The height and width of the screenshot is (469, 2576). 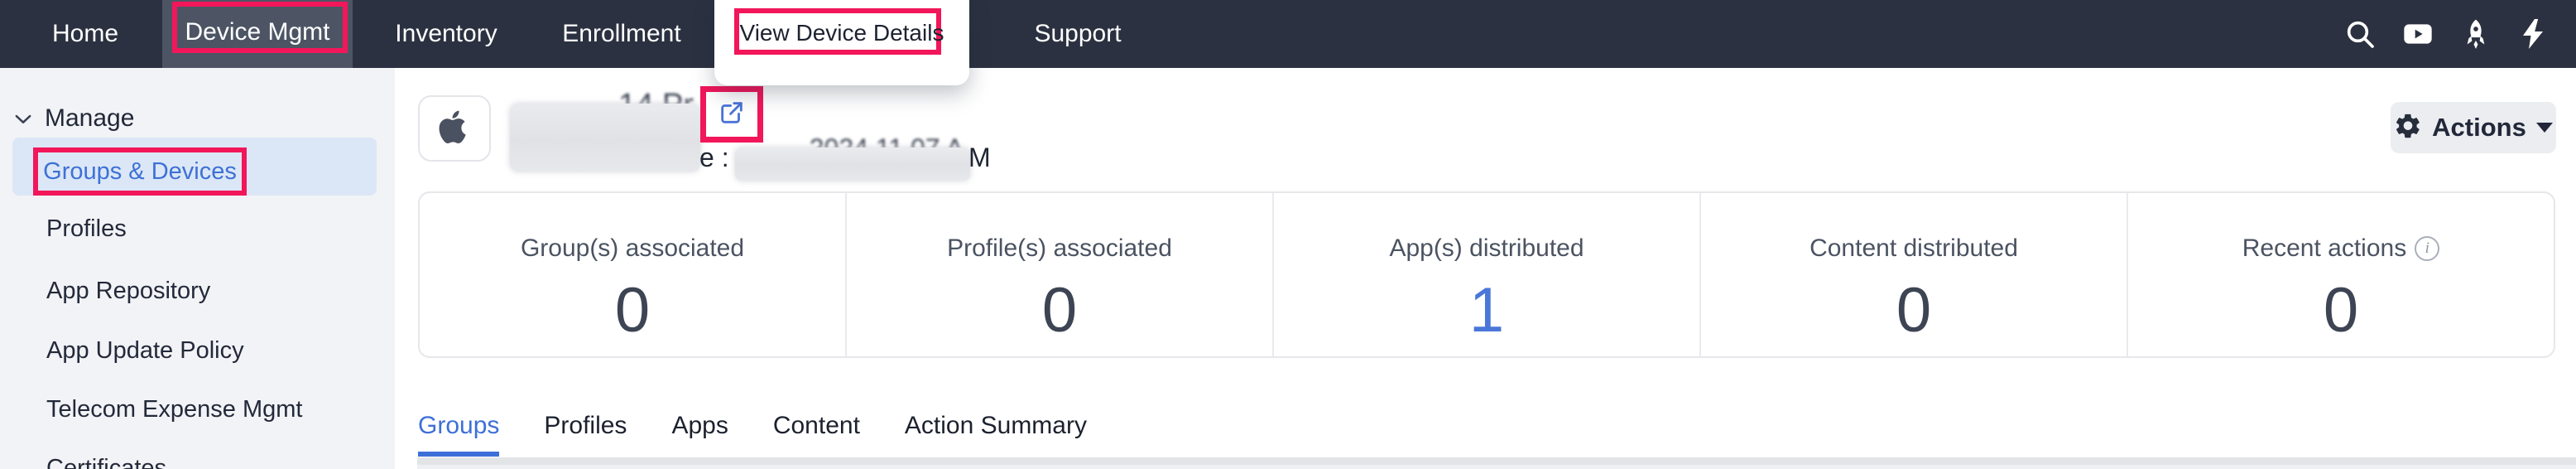 I want to click on device-subtitle-ghost-fragment: 2024 11.07 A, so click(x=852, y=142).